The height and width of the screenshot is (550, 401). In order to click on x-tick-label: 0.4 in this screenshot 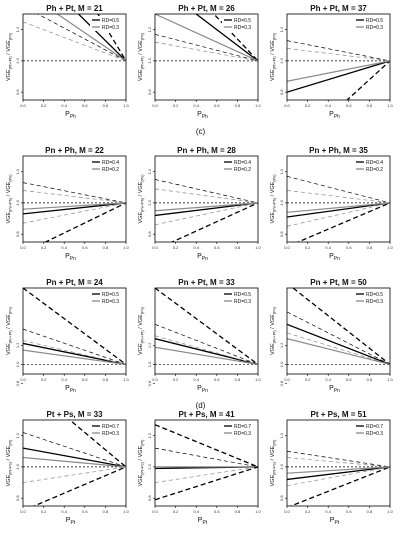, I will do `click(328, 105)`.